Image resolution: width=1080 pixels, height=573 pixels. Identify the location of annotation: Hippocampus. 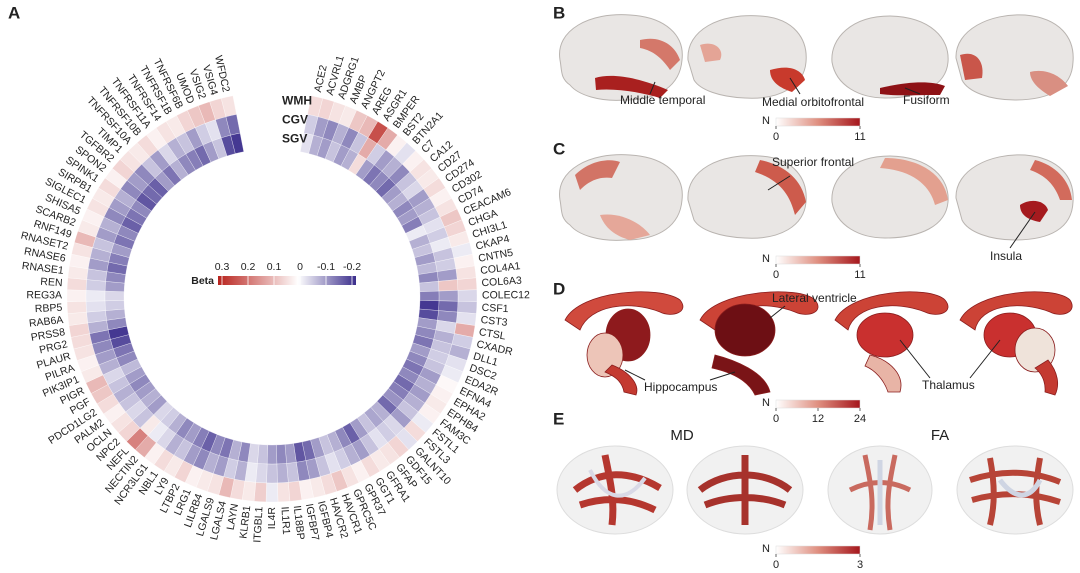
(680, 387).